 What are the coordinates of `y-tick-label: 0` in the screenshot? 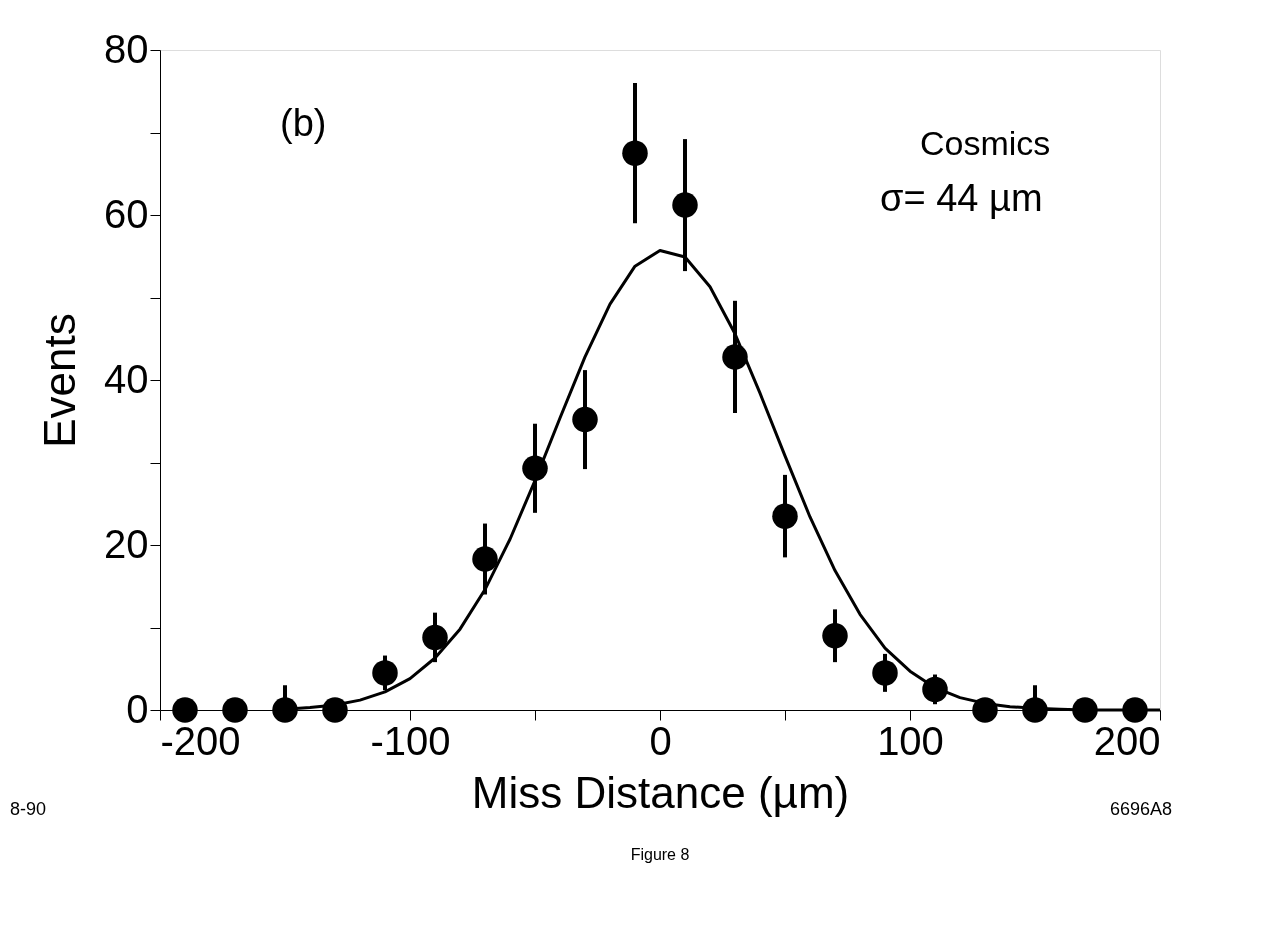 It's located at (137, 708).